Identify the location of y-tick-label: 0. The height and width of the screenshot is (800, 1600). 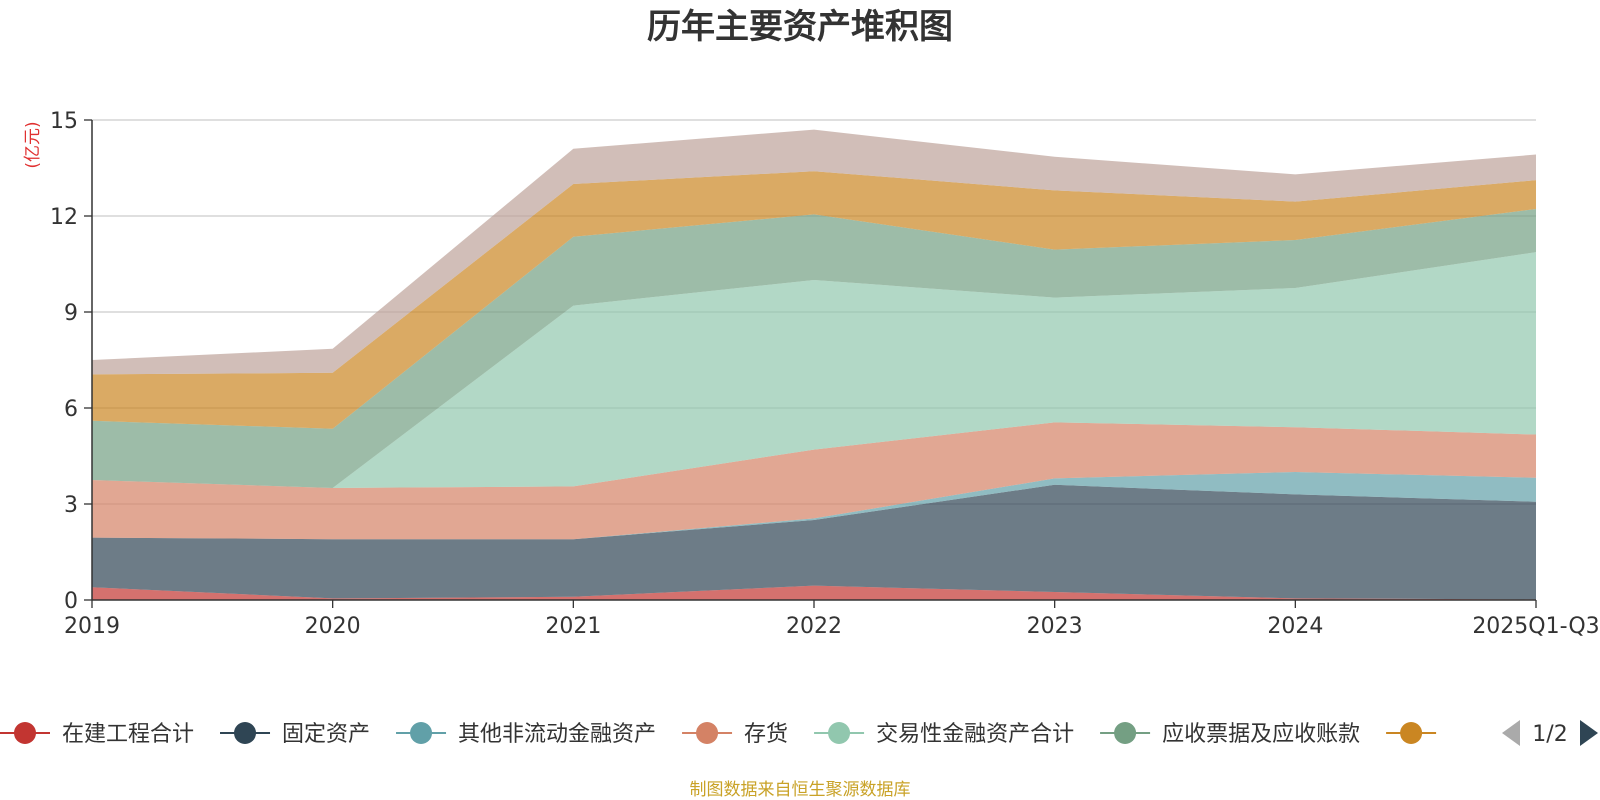
(71, 601).